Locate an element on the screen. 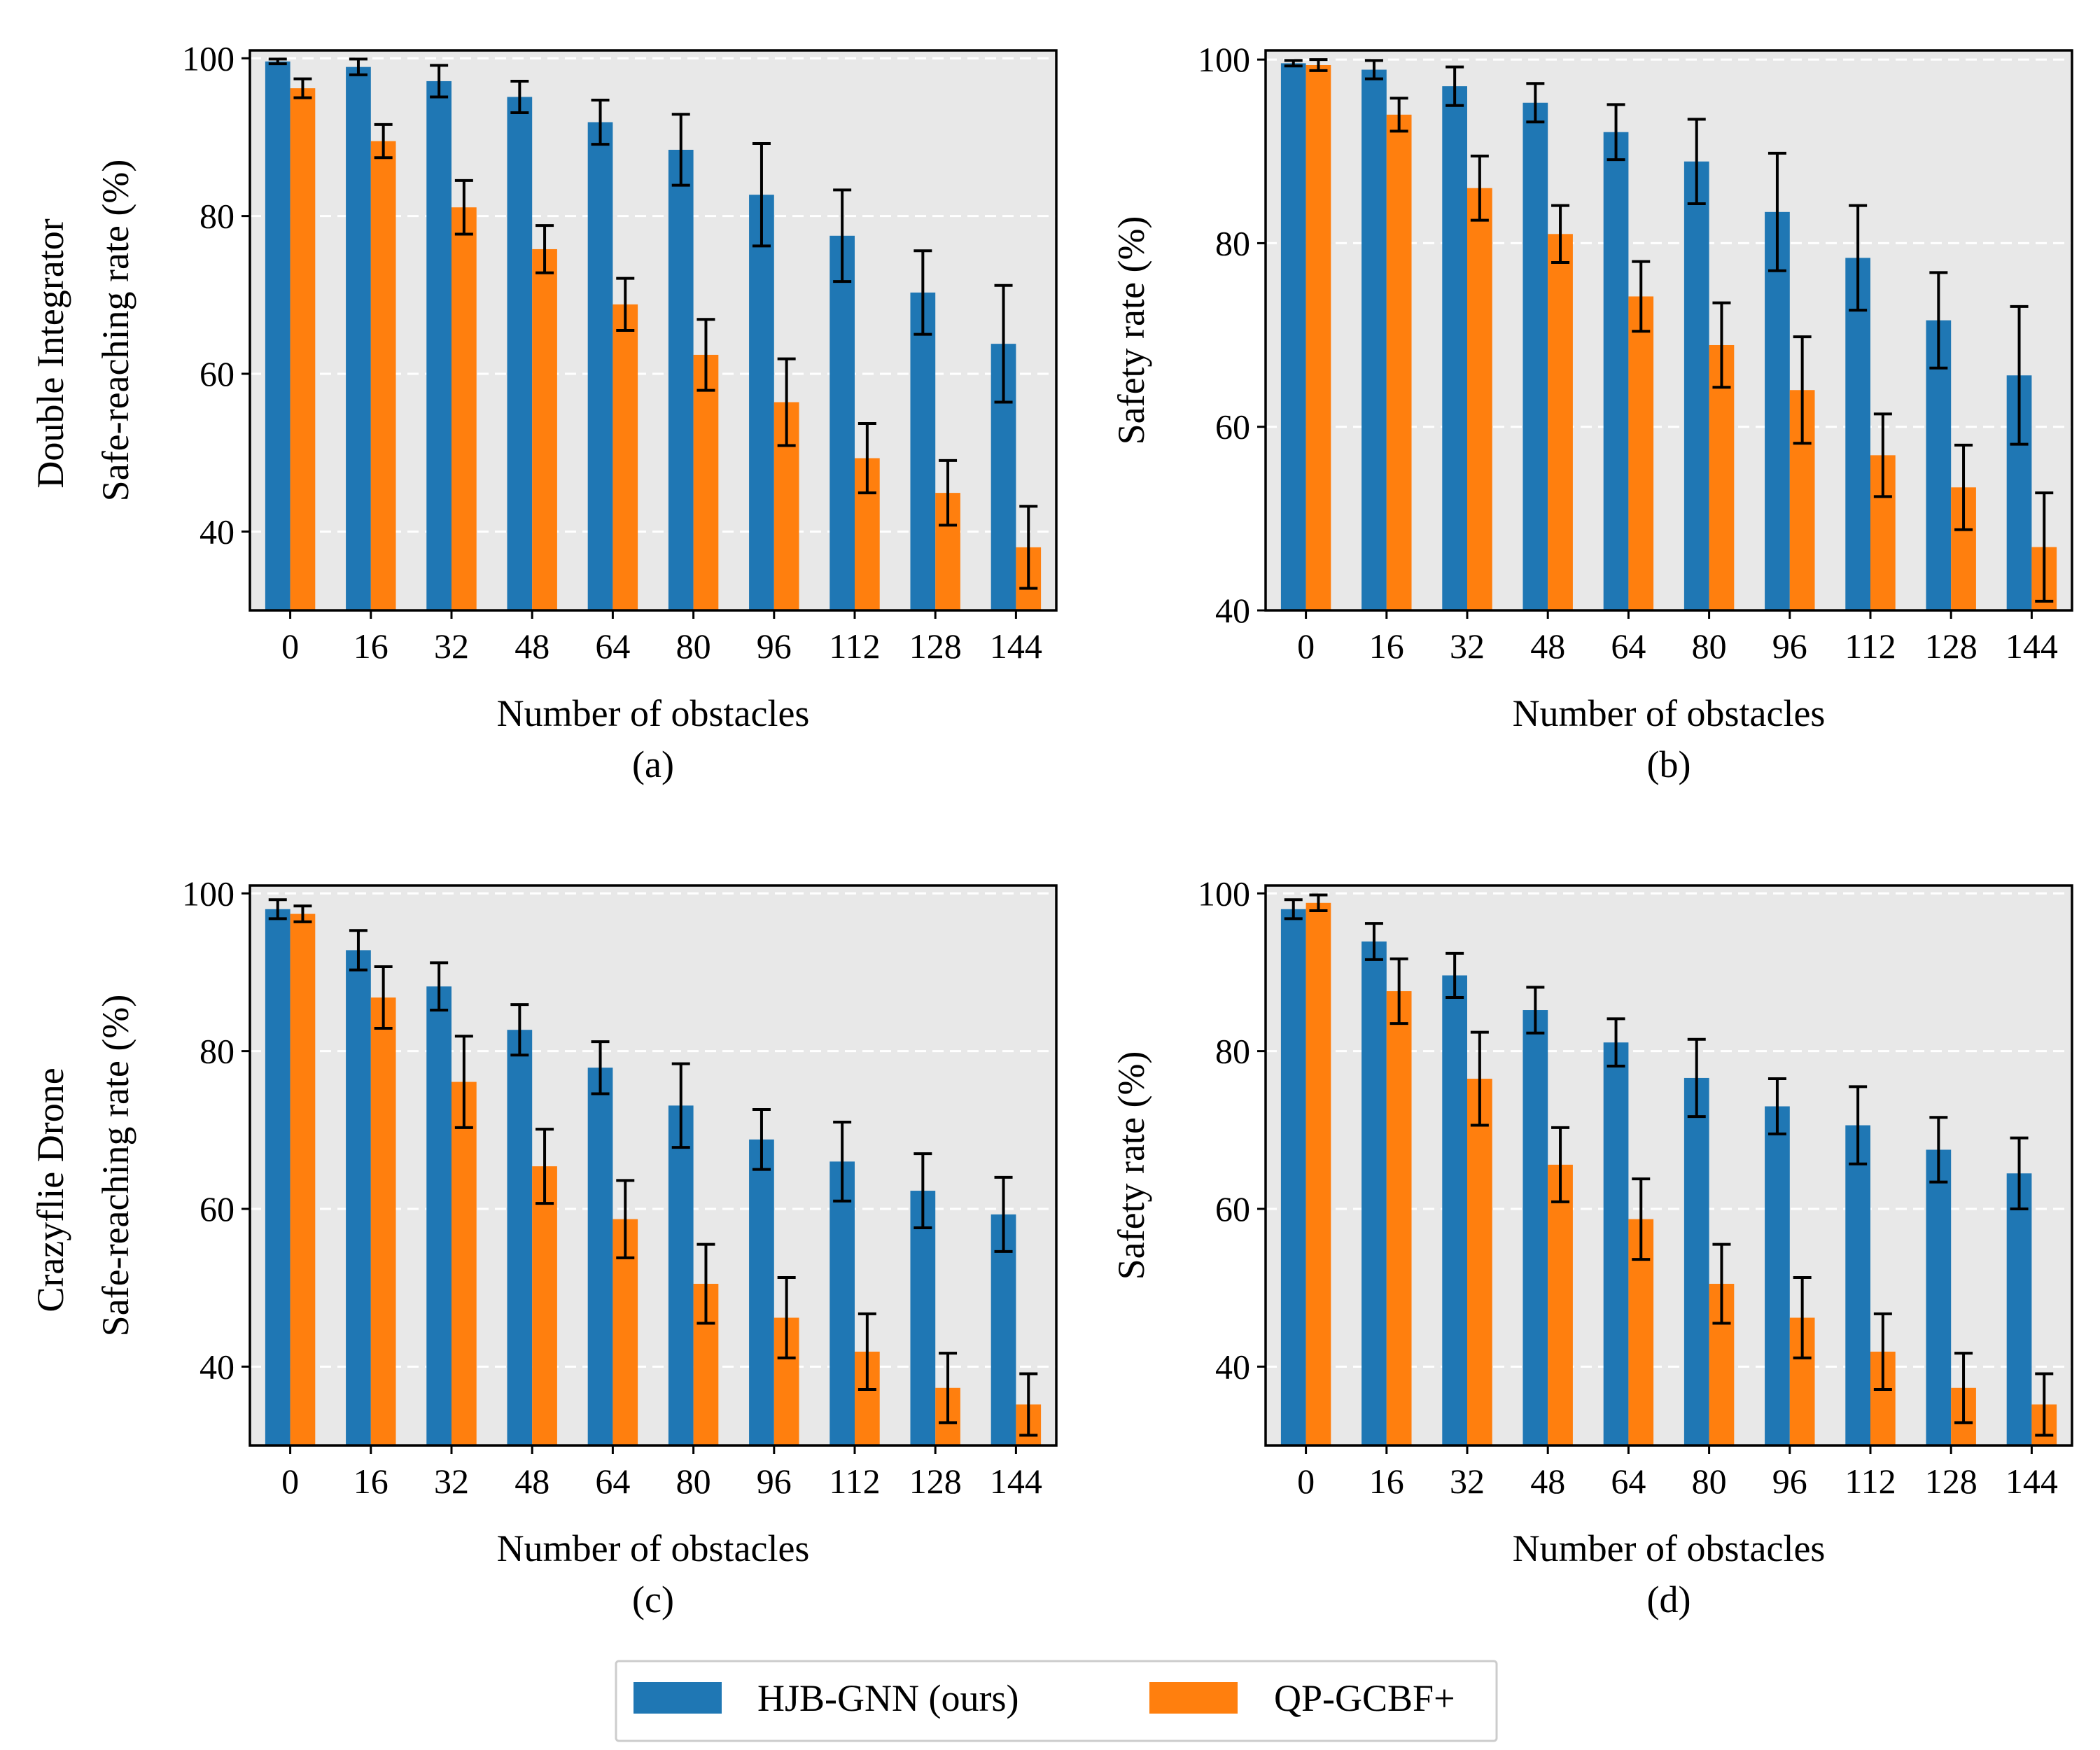 This screenshot has width=2100, height=1750. legend-label-hjb-gnn: HJB-GNN (ours) is located at coordinates (887, 1698).